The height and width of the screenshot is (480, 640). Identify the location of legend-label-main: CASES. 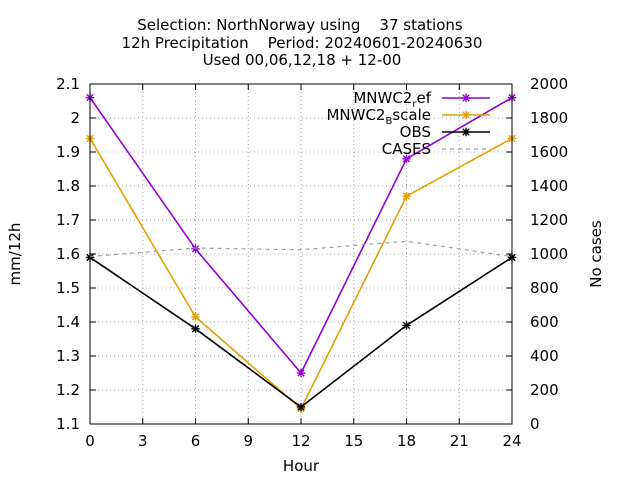
(406, 149).